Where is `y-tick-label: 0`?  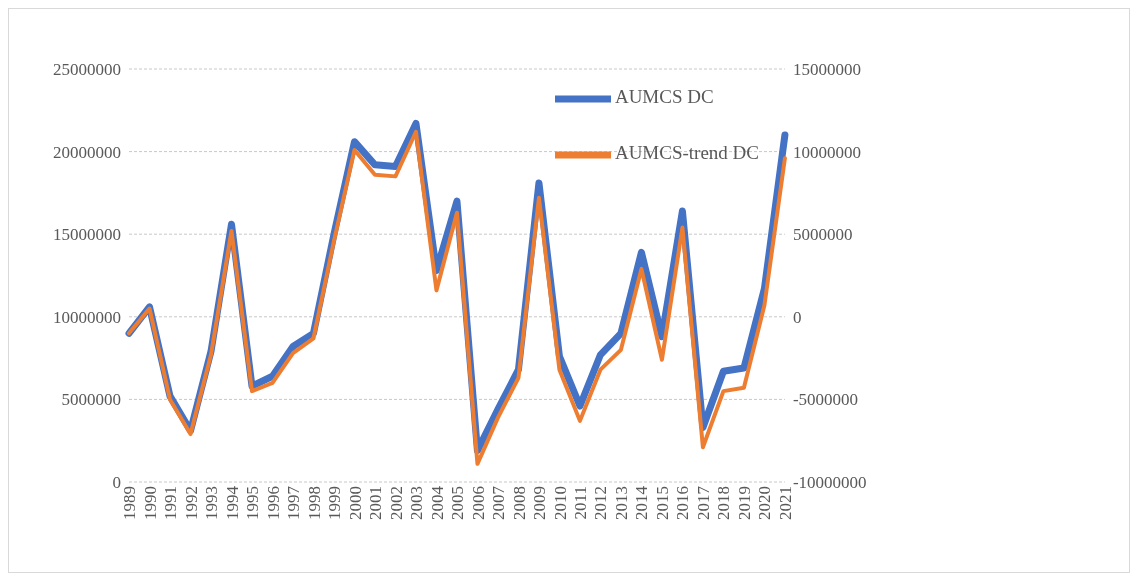
y-tick-label: 0 is located at coordinates (116, 483).